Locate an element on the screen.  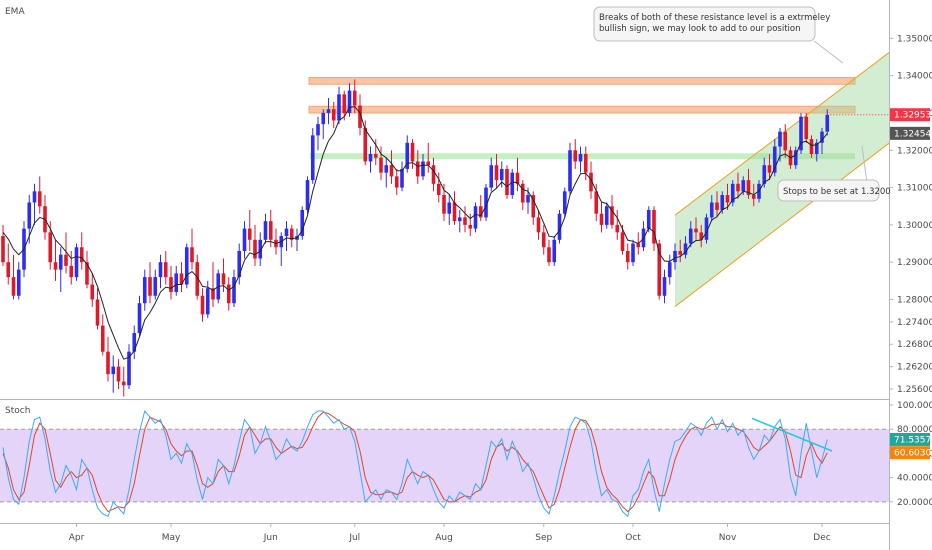
price-tick-label: 1.29000 is located at coordinates (914, 263).